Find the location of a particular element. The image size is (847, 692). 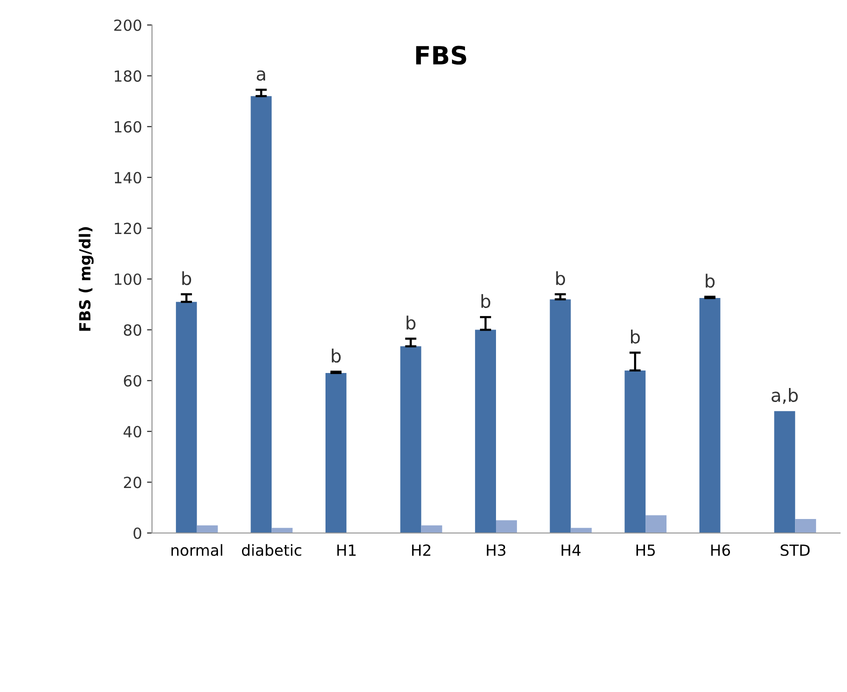

y-tick-label: 60 is located at coordinates (133, 381).